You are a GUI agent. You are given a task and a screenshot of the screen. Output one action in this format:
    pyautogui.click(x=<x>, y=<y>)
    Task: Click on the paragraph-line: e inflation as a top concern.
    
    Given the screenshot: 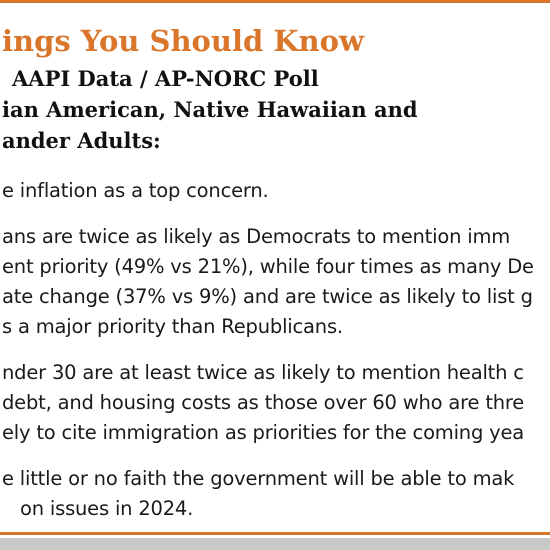 What is the action you would take?
    pyautogui.click(x=135, y=190)
    